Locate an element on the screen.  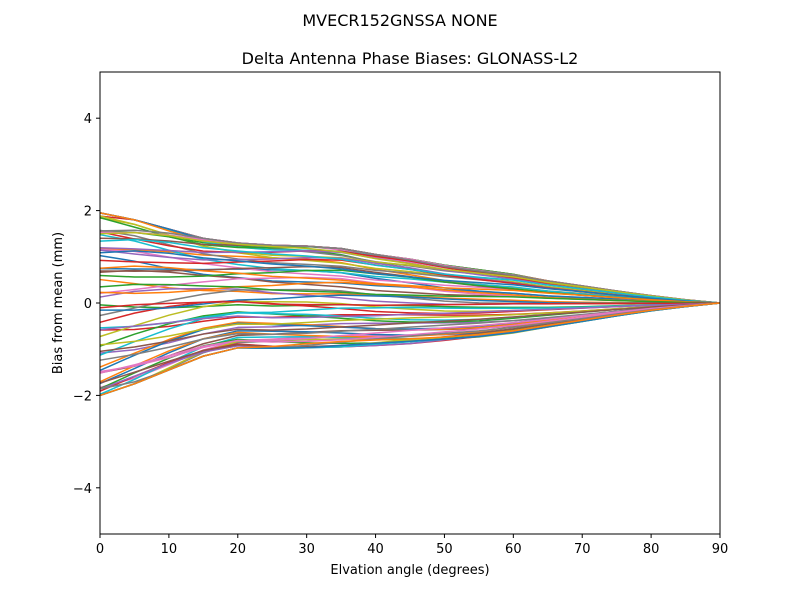
x-tick-label: 60 is located at coordinates (513, 549).